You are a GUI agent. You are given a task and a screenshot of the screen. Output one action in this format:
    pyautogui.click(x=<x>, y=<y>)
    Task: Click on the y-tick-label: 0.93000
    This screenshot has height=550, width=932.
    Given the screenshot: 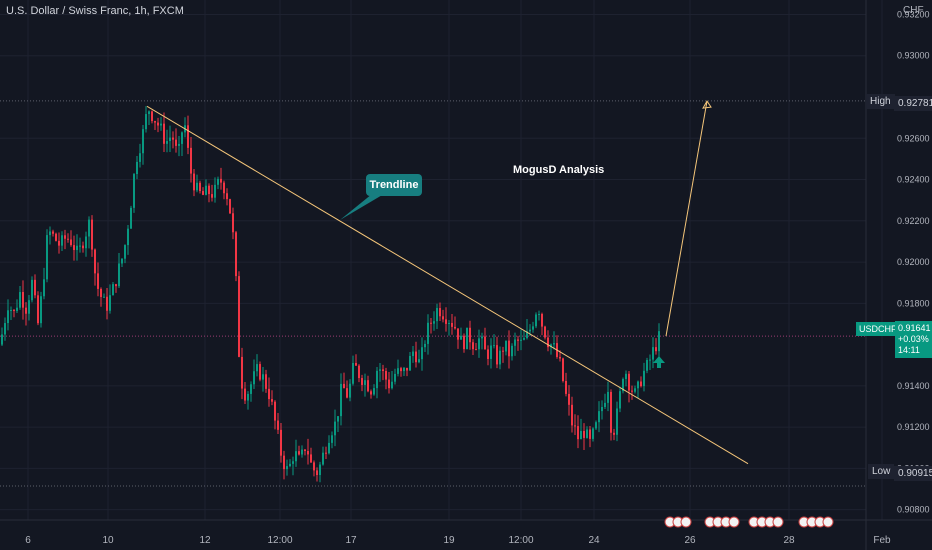 What is the action you would take?
    pyautogui.click(x=913, y=56)
    